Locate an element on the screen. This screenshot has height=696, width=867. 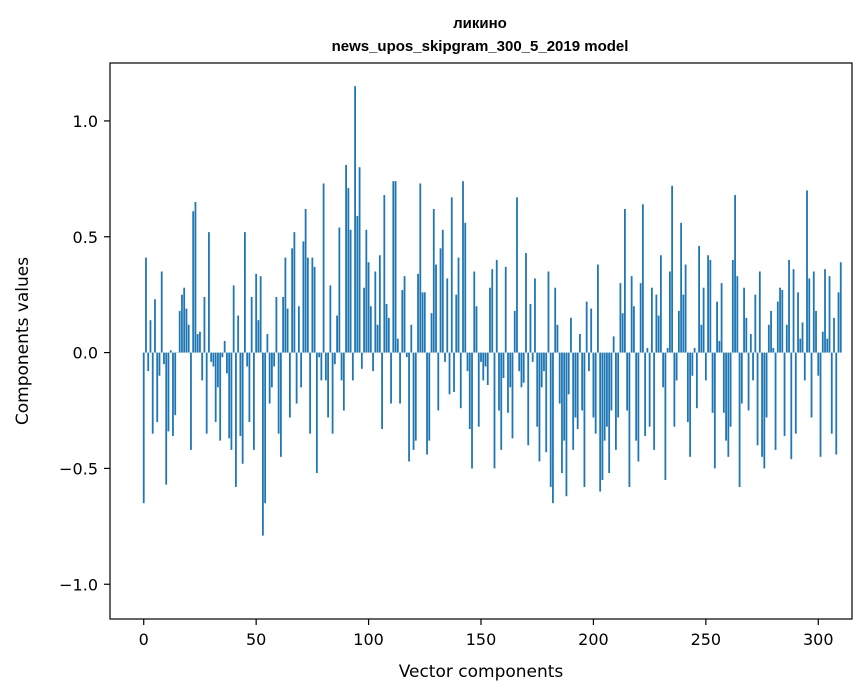
y-tick-label: 0.0 is located at coordinates (85, 353).